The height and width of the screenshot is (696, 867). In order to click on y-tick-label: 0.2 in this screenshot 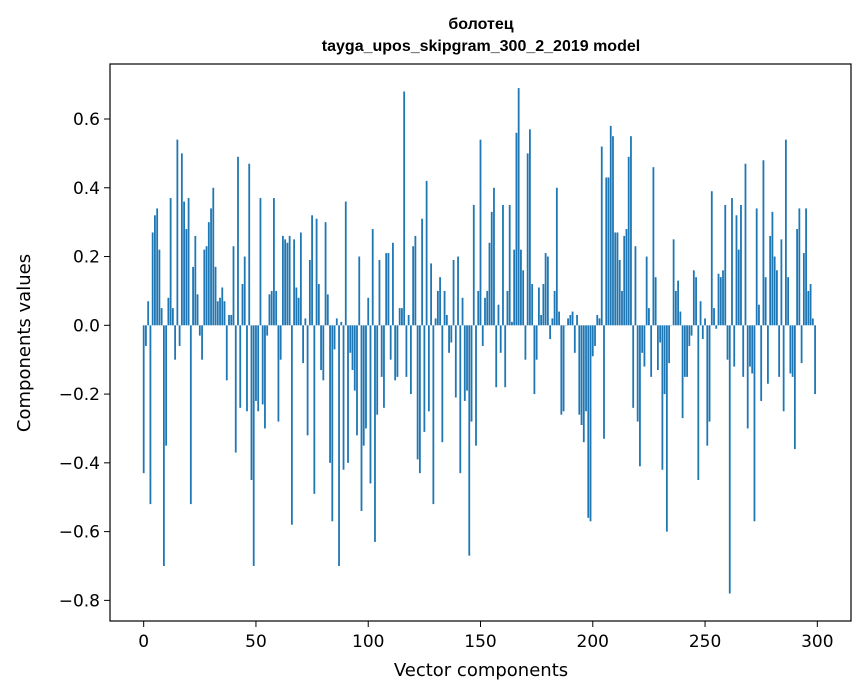, I will do `click(86, 258)`.